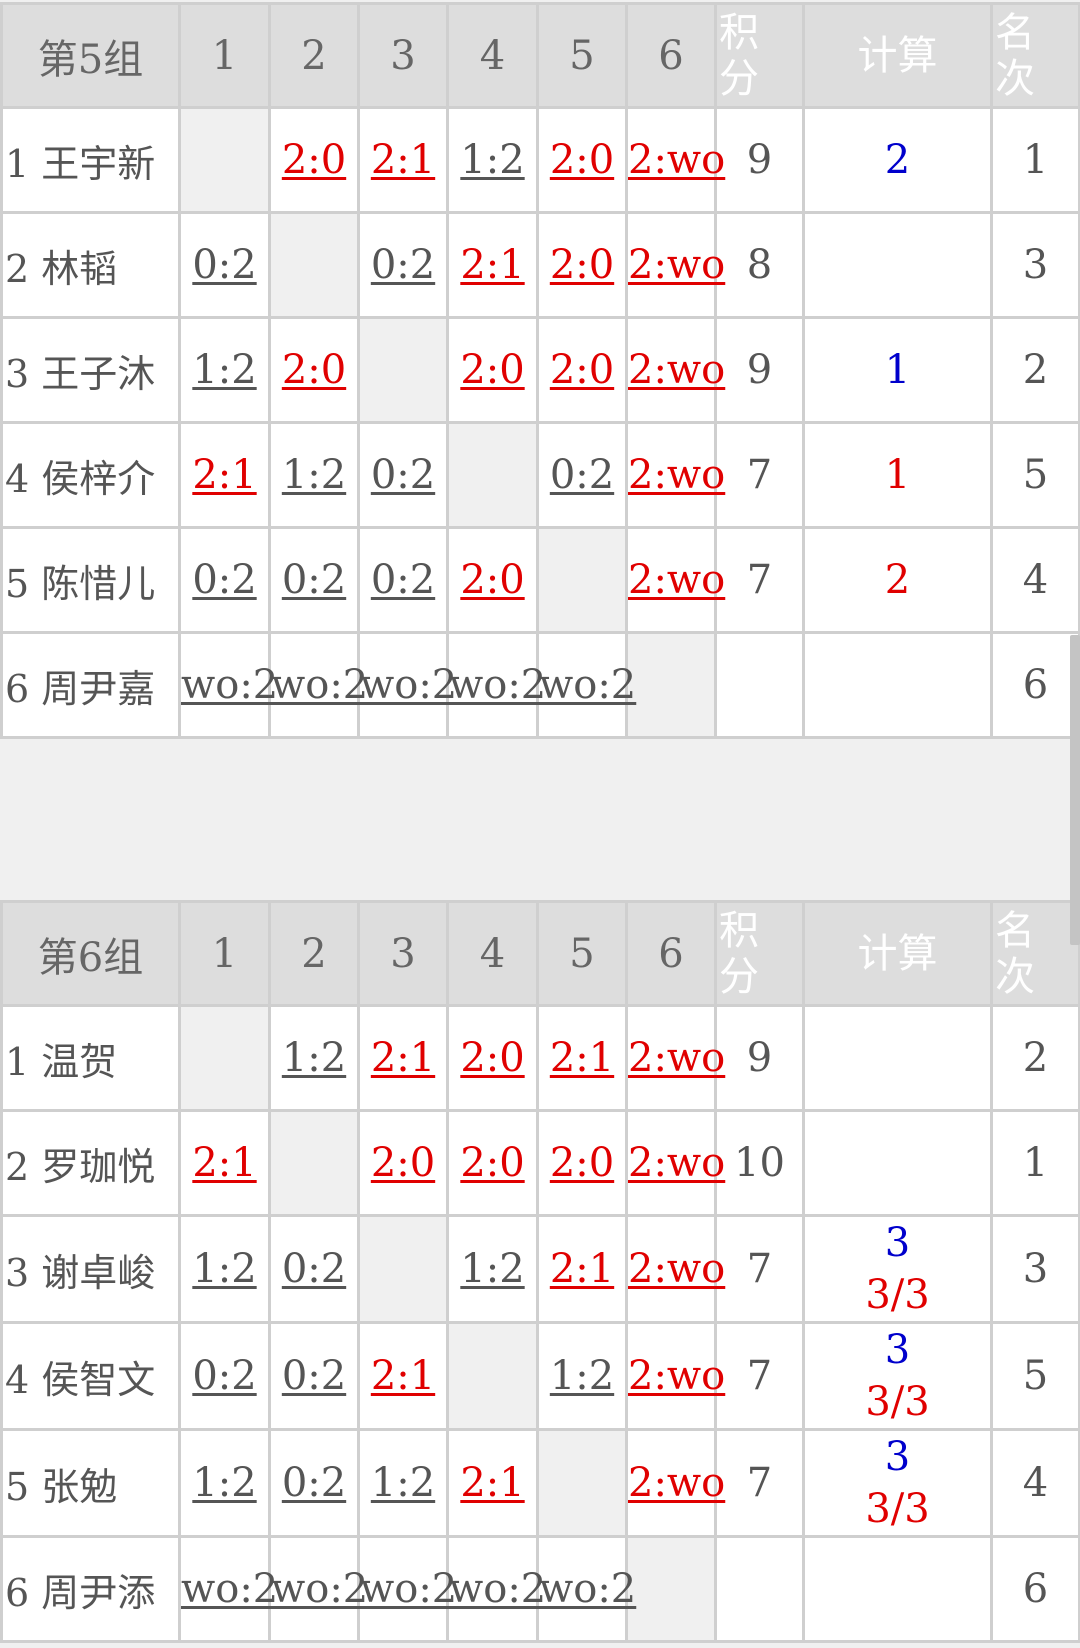 This screenshot has width=1080, height=1648. I want to click on player-name: 3 谢卓峻, so click(90, 1269).